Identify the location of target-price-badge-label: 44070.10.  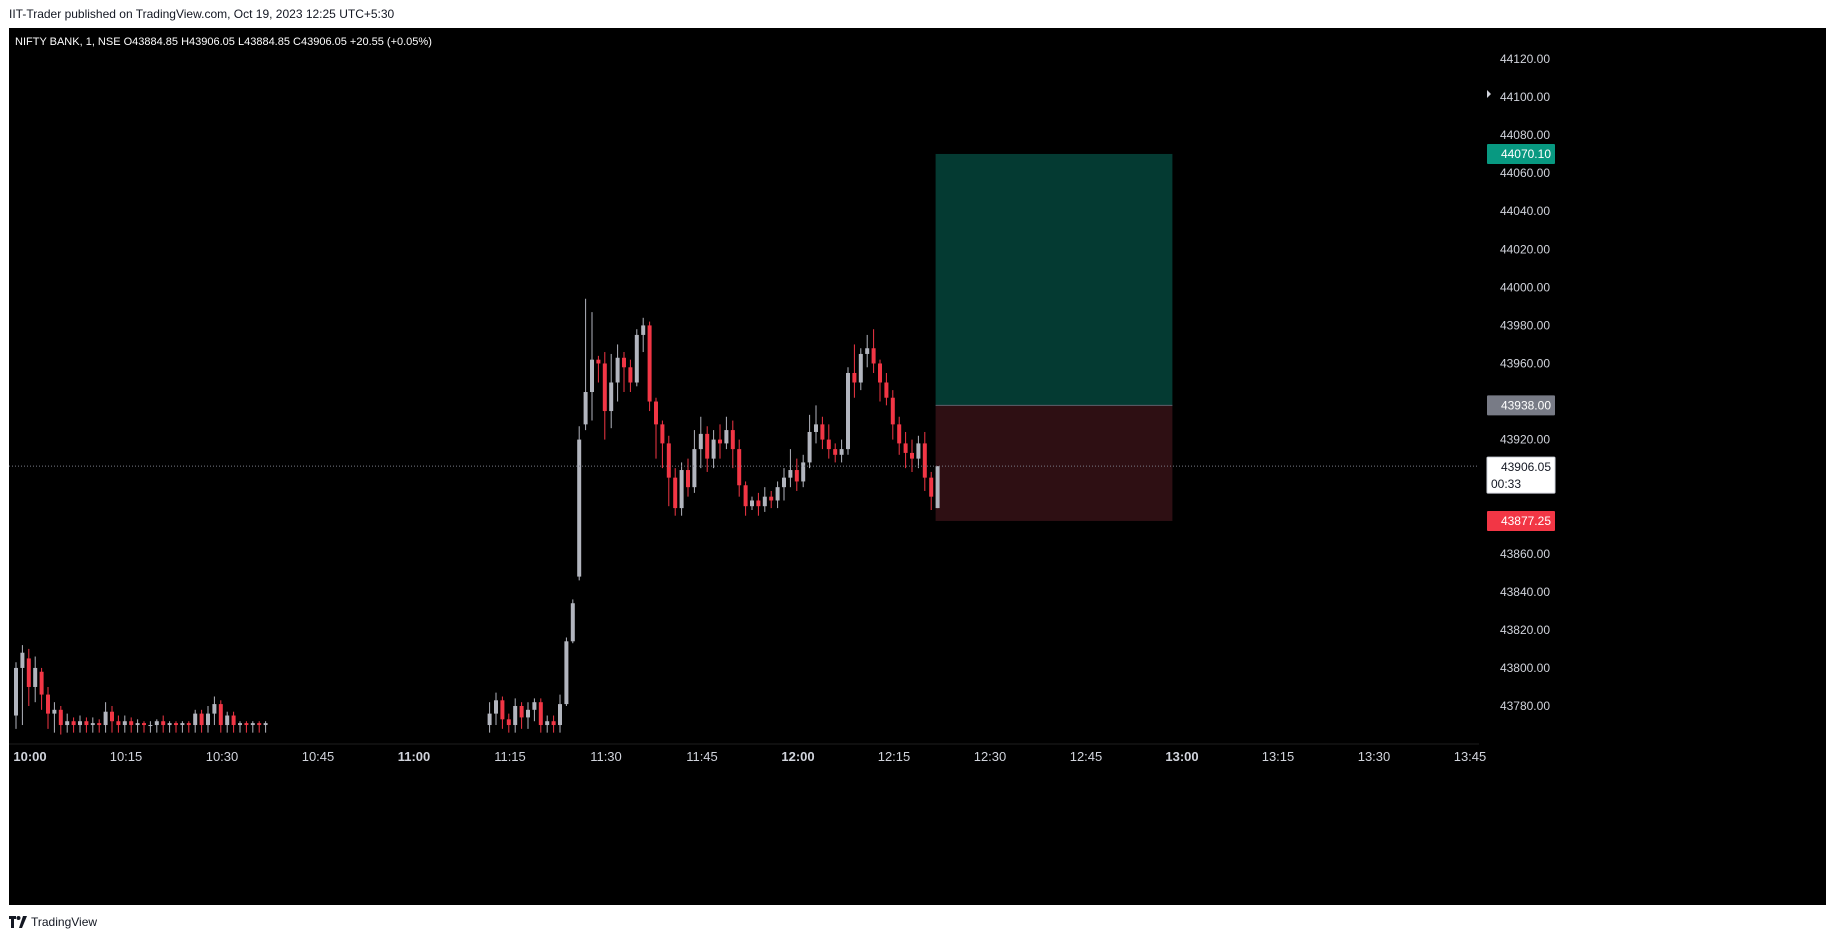
(1526, 154).